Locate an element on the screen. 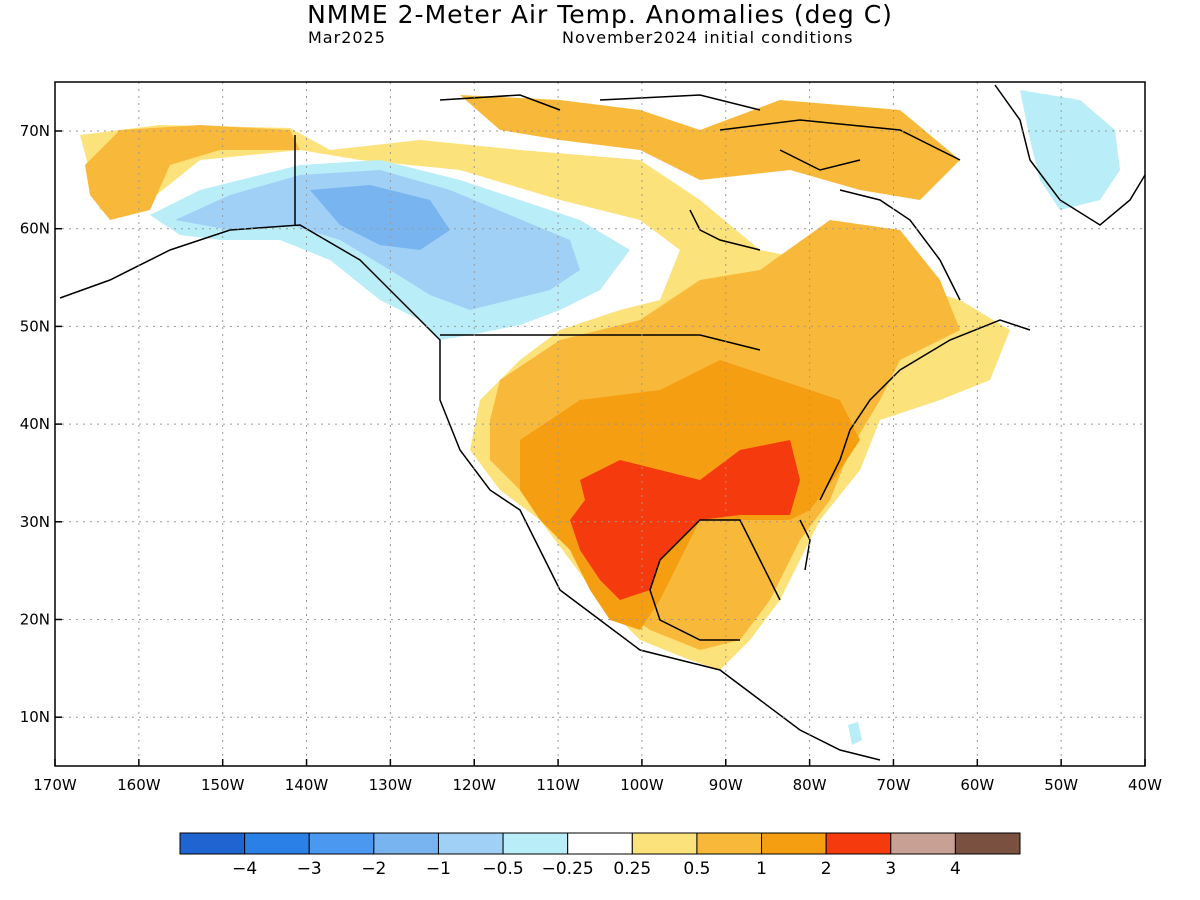  longitude-label: 40W is located at coordinates (1145, 785).